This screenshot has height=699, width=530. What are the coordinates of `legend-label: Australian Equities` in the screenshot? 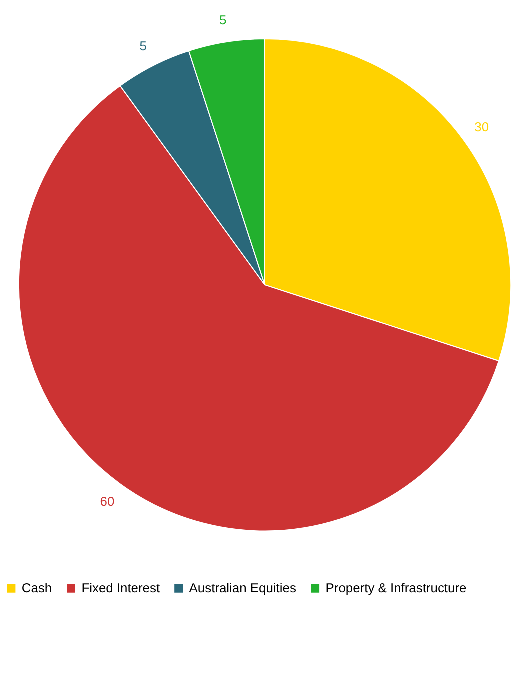 It's located at (242, 588).